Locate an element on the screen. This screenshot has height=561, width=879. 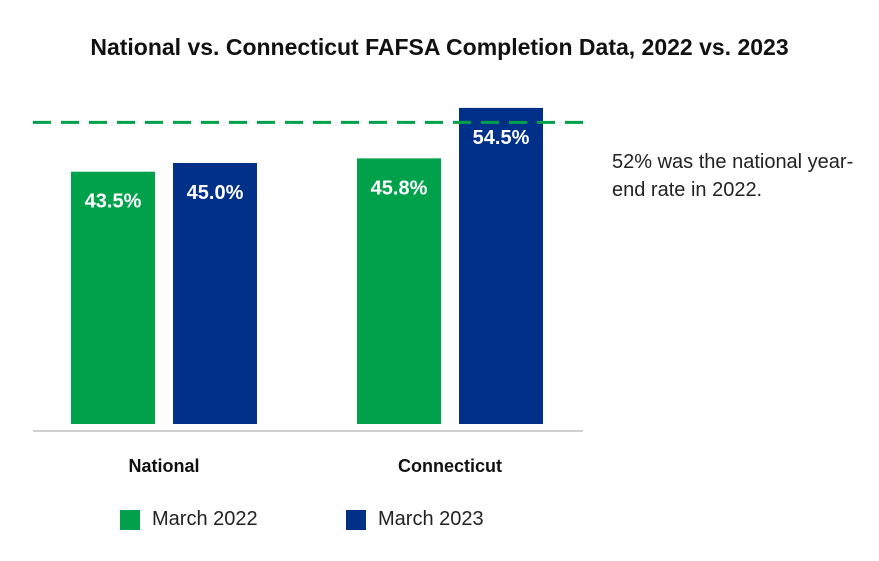
data-label-national-march-2022: 43.5% is located at coordinates (113, 202).